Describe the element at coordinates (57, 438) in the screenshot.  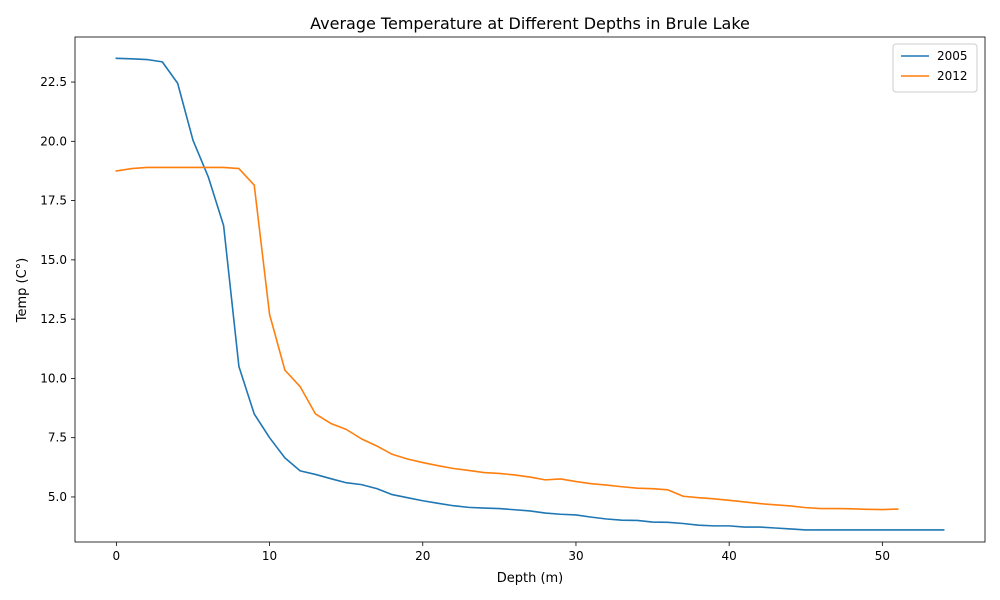
I see `y-tick-label: 7.5` at that location.